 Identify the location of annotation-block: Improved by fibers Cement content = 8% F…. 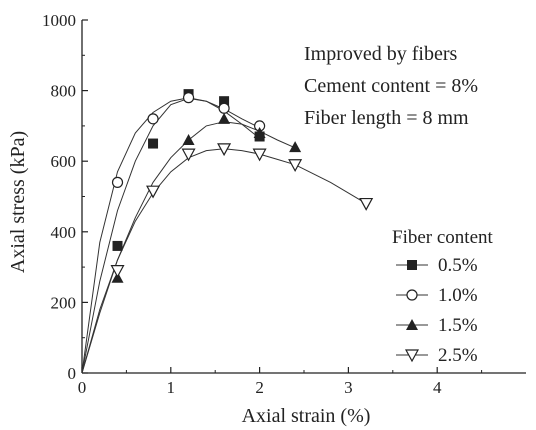
(391, 86).